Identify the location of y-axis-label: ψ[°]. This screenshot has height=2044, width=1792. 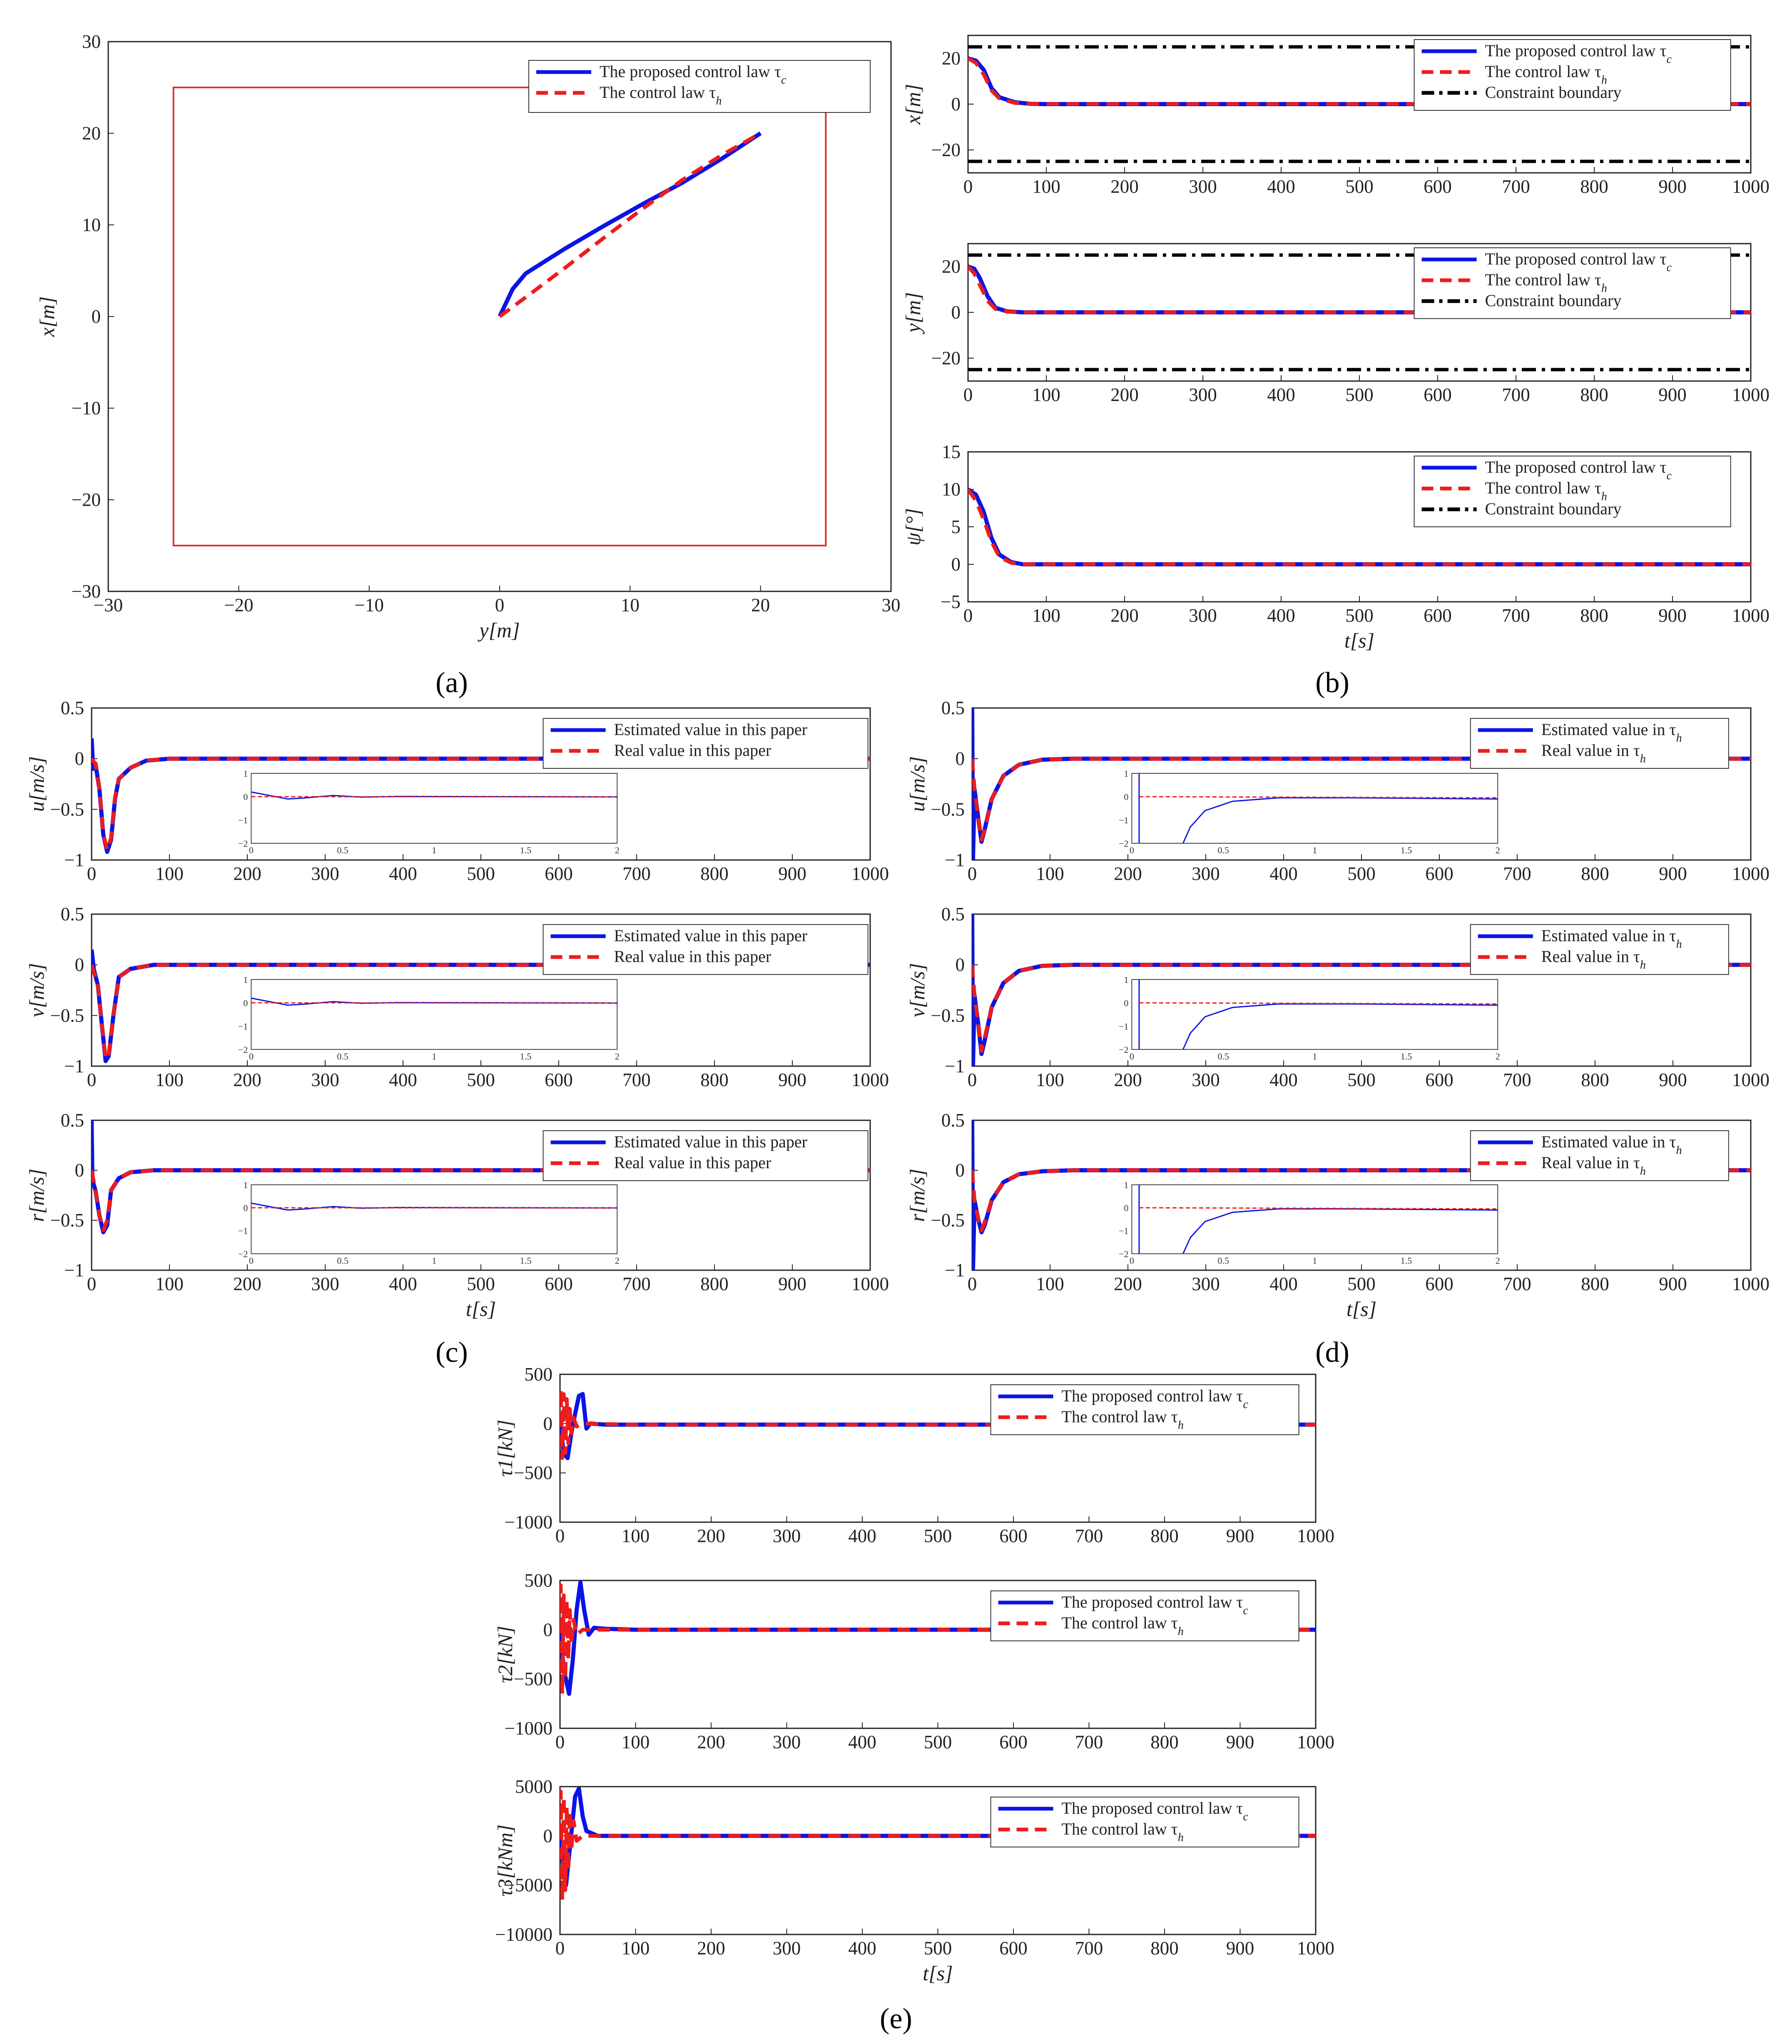
(913, 527).